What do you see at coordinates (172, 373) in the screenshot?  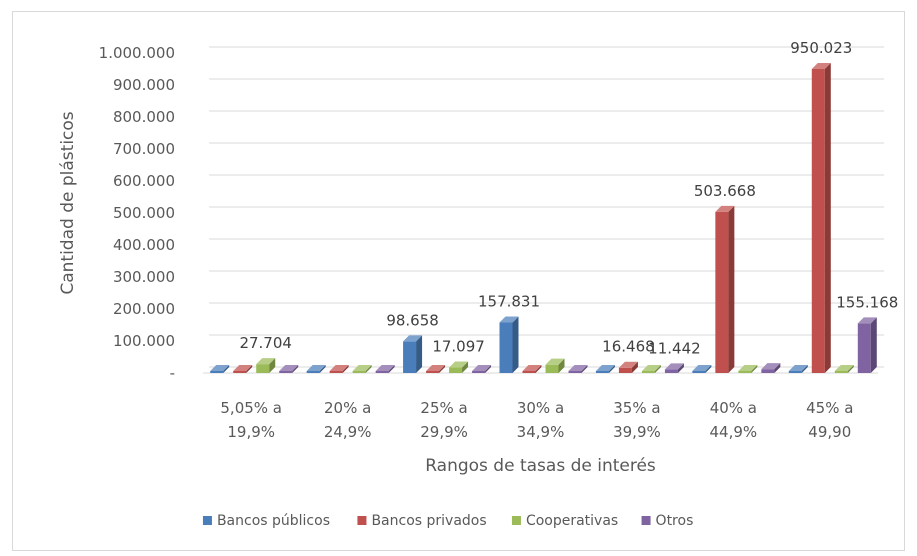 I see `y-tick-label: -` at bounding box center [172, 373].